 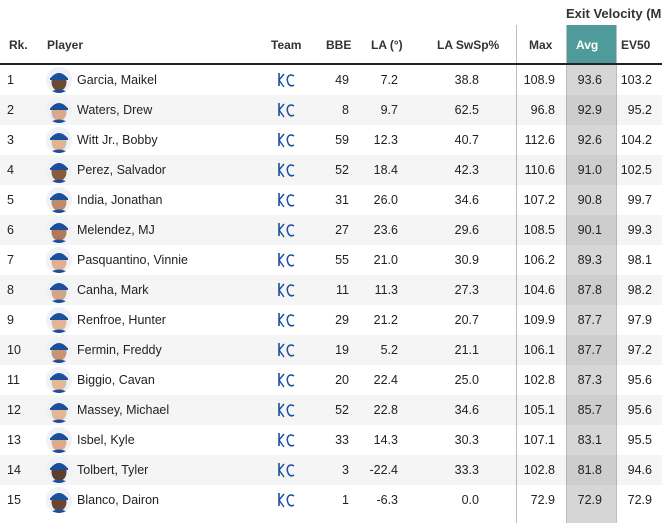 What do you see at coordinates (331, 200) in the screenshot?
I see `table-row: 5 India, Jonathan 31 26.0 34.6 107.2 90.8 99.7` at bounding box center [331, 200].